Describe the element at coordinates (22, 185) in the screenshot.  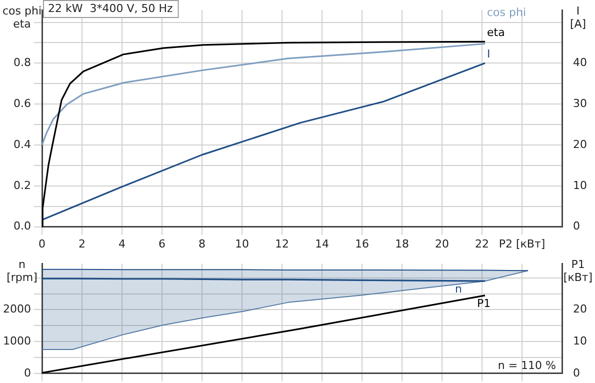
I see `y-tick-label: 0.2` at that location.